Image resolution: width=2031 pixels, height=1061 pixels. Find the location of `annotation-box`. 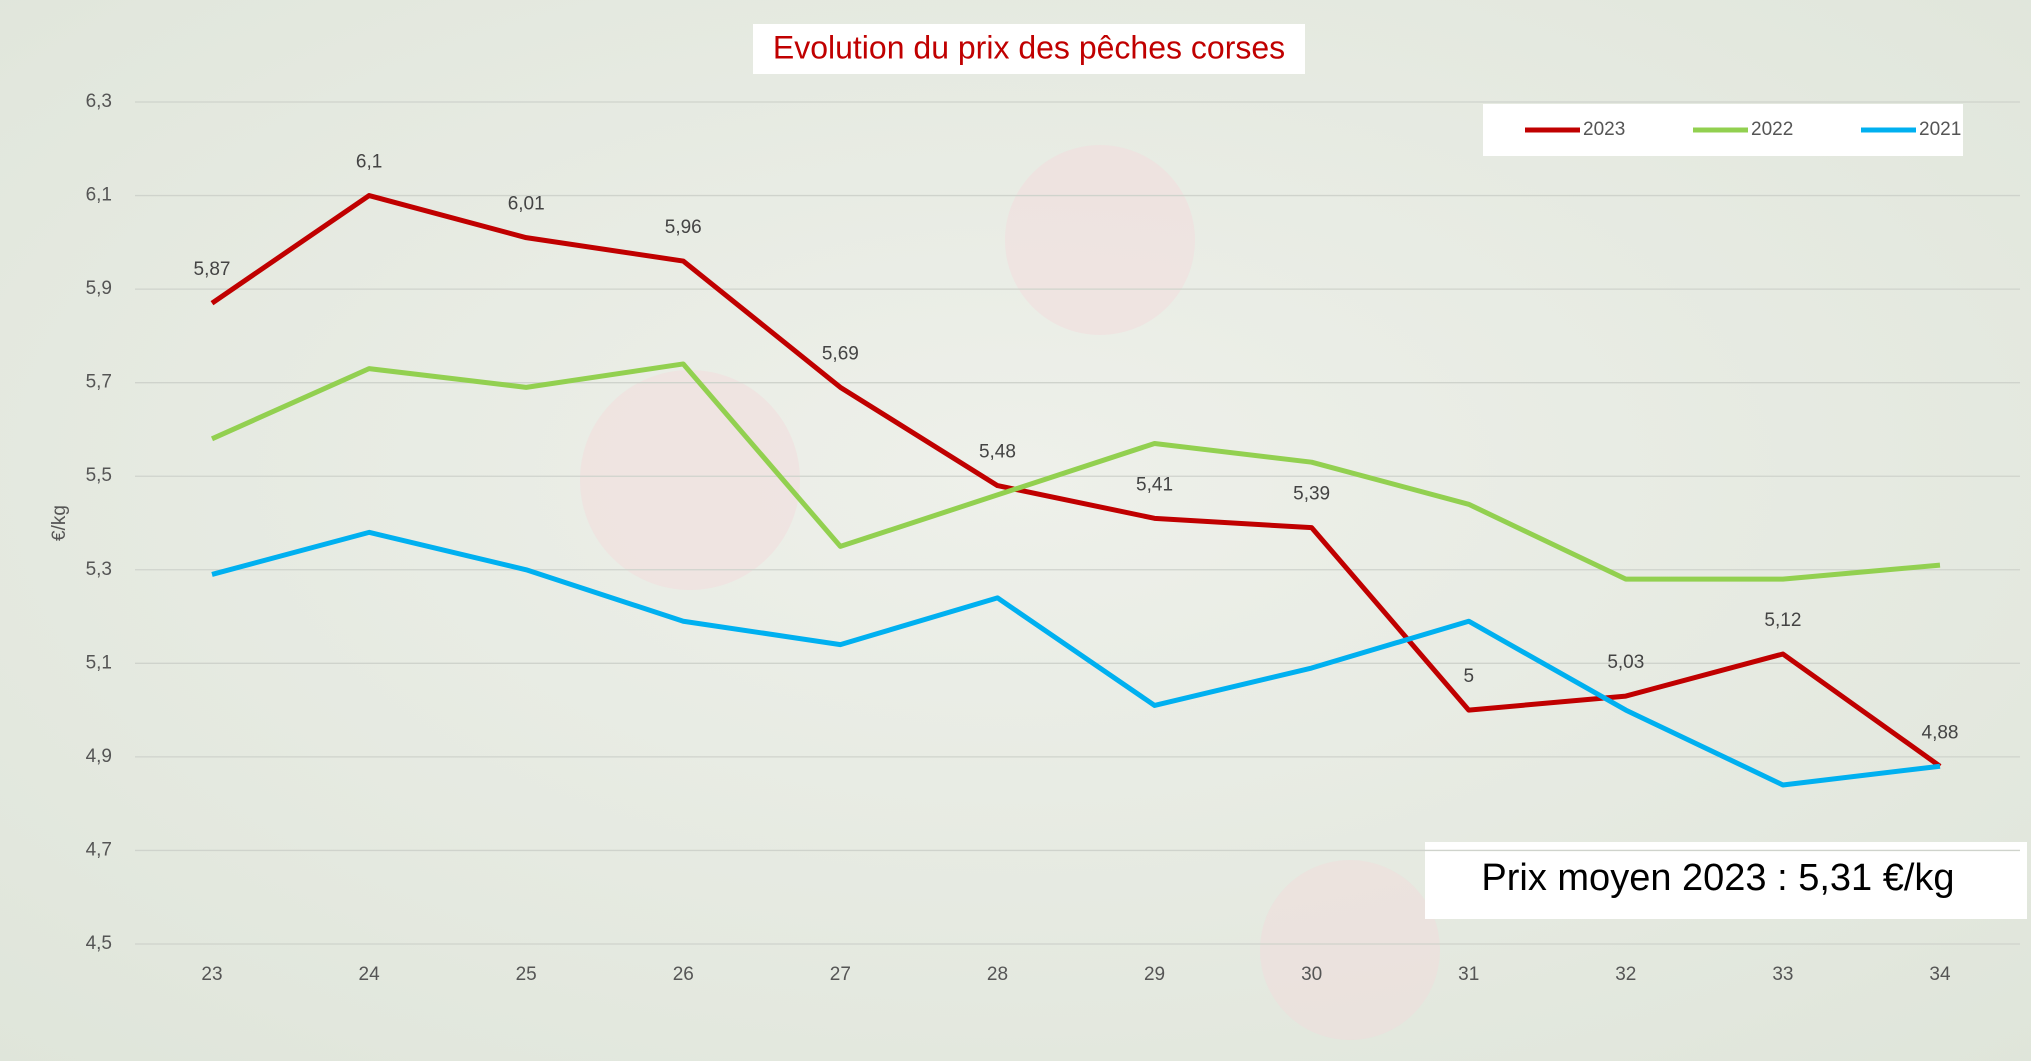

annotation-box is located at coordinates (1726, 880).